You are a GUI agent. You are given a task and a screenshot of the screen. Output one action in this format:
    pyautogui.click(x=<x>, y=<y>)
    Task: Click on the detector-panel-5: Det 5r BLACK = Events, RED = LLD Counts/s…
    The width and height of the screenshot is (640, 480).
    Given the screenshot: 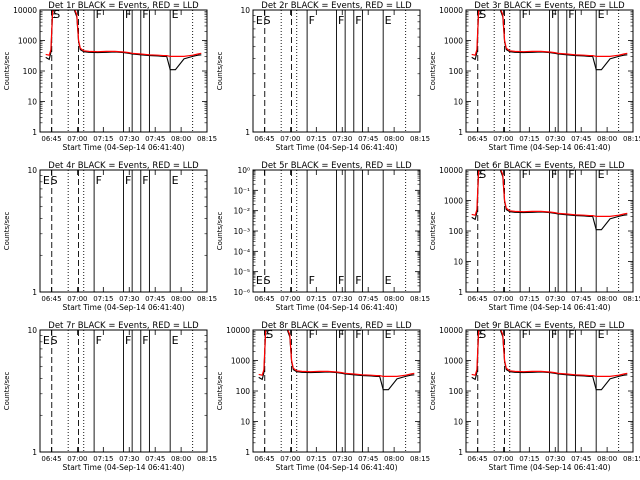 What is the action you would take?
    pyautogui.click(x=323, y=236)
    